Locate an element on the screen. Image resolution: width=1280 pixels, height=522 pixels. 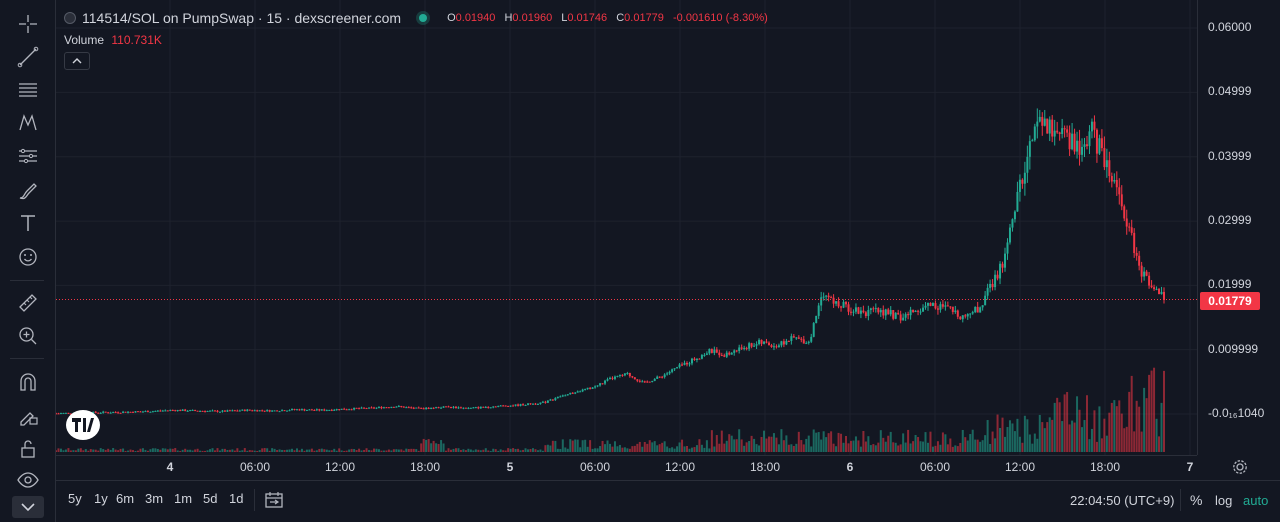
range-6m-button: 6m is located at coordinates (125, 498).